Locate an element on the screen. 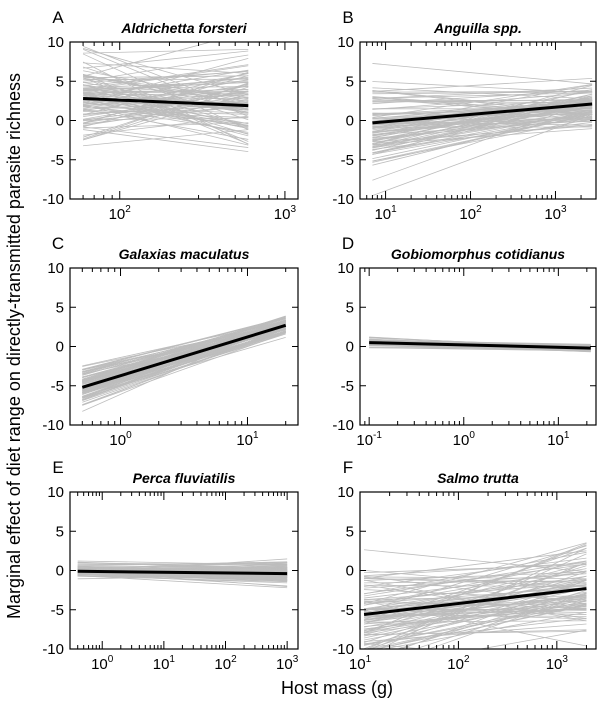  panel-c: 10 5 0 -5 -10 100 10¹ C Galaxias maculatus is located at coordinates (170, 341).